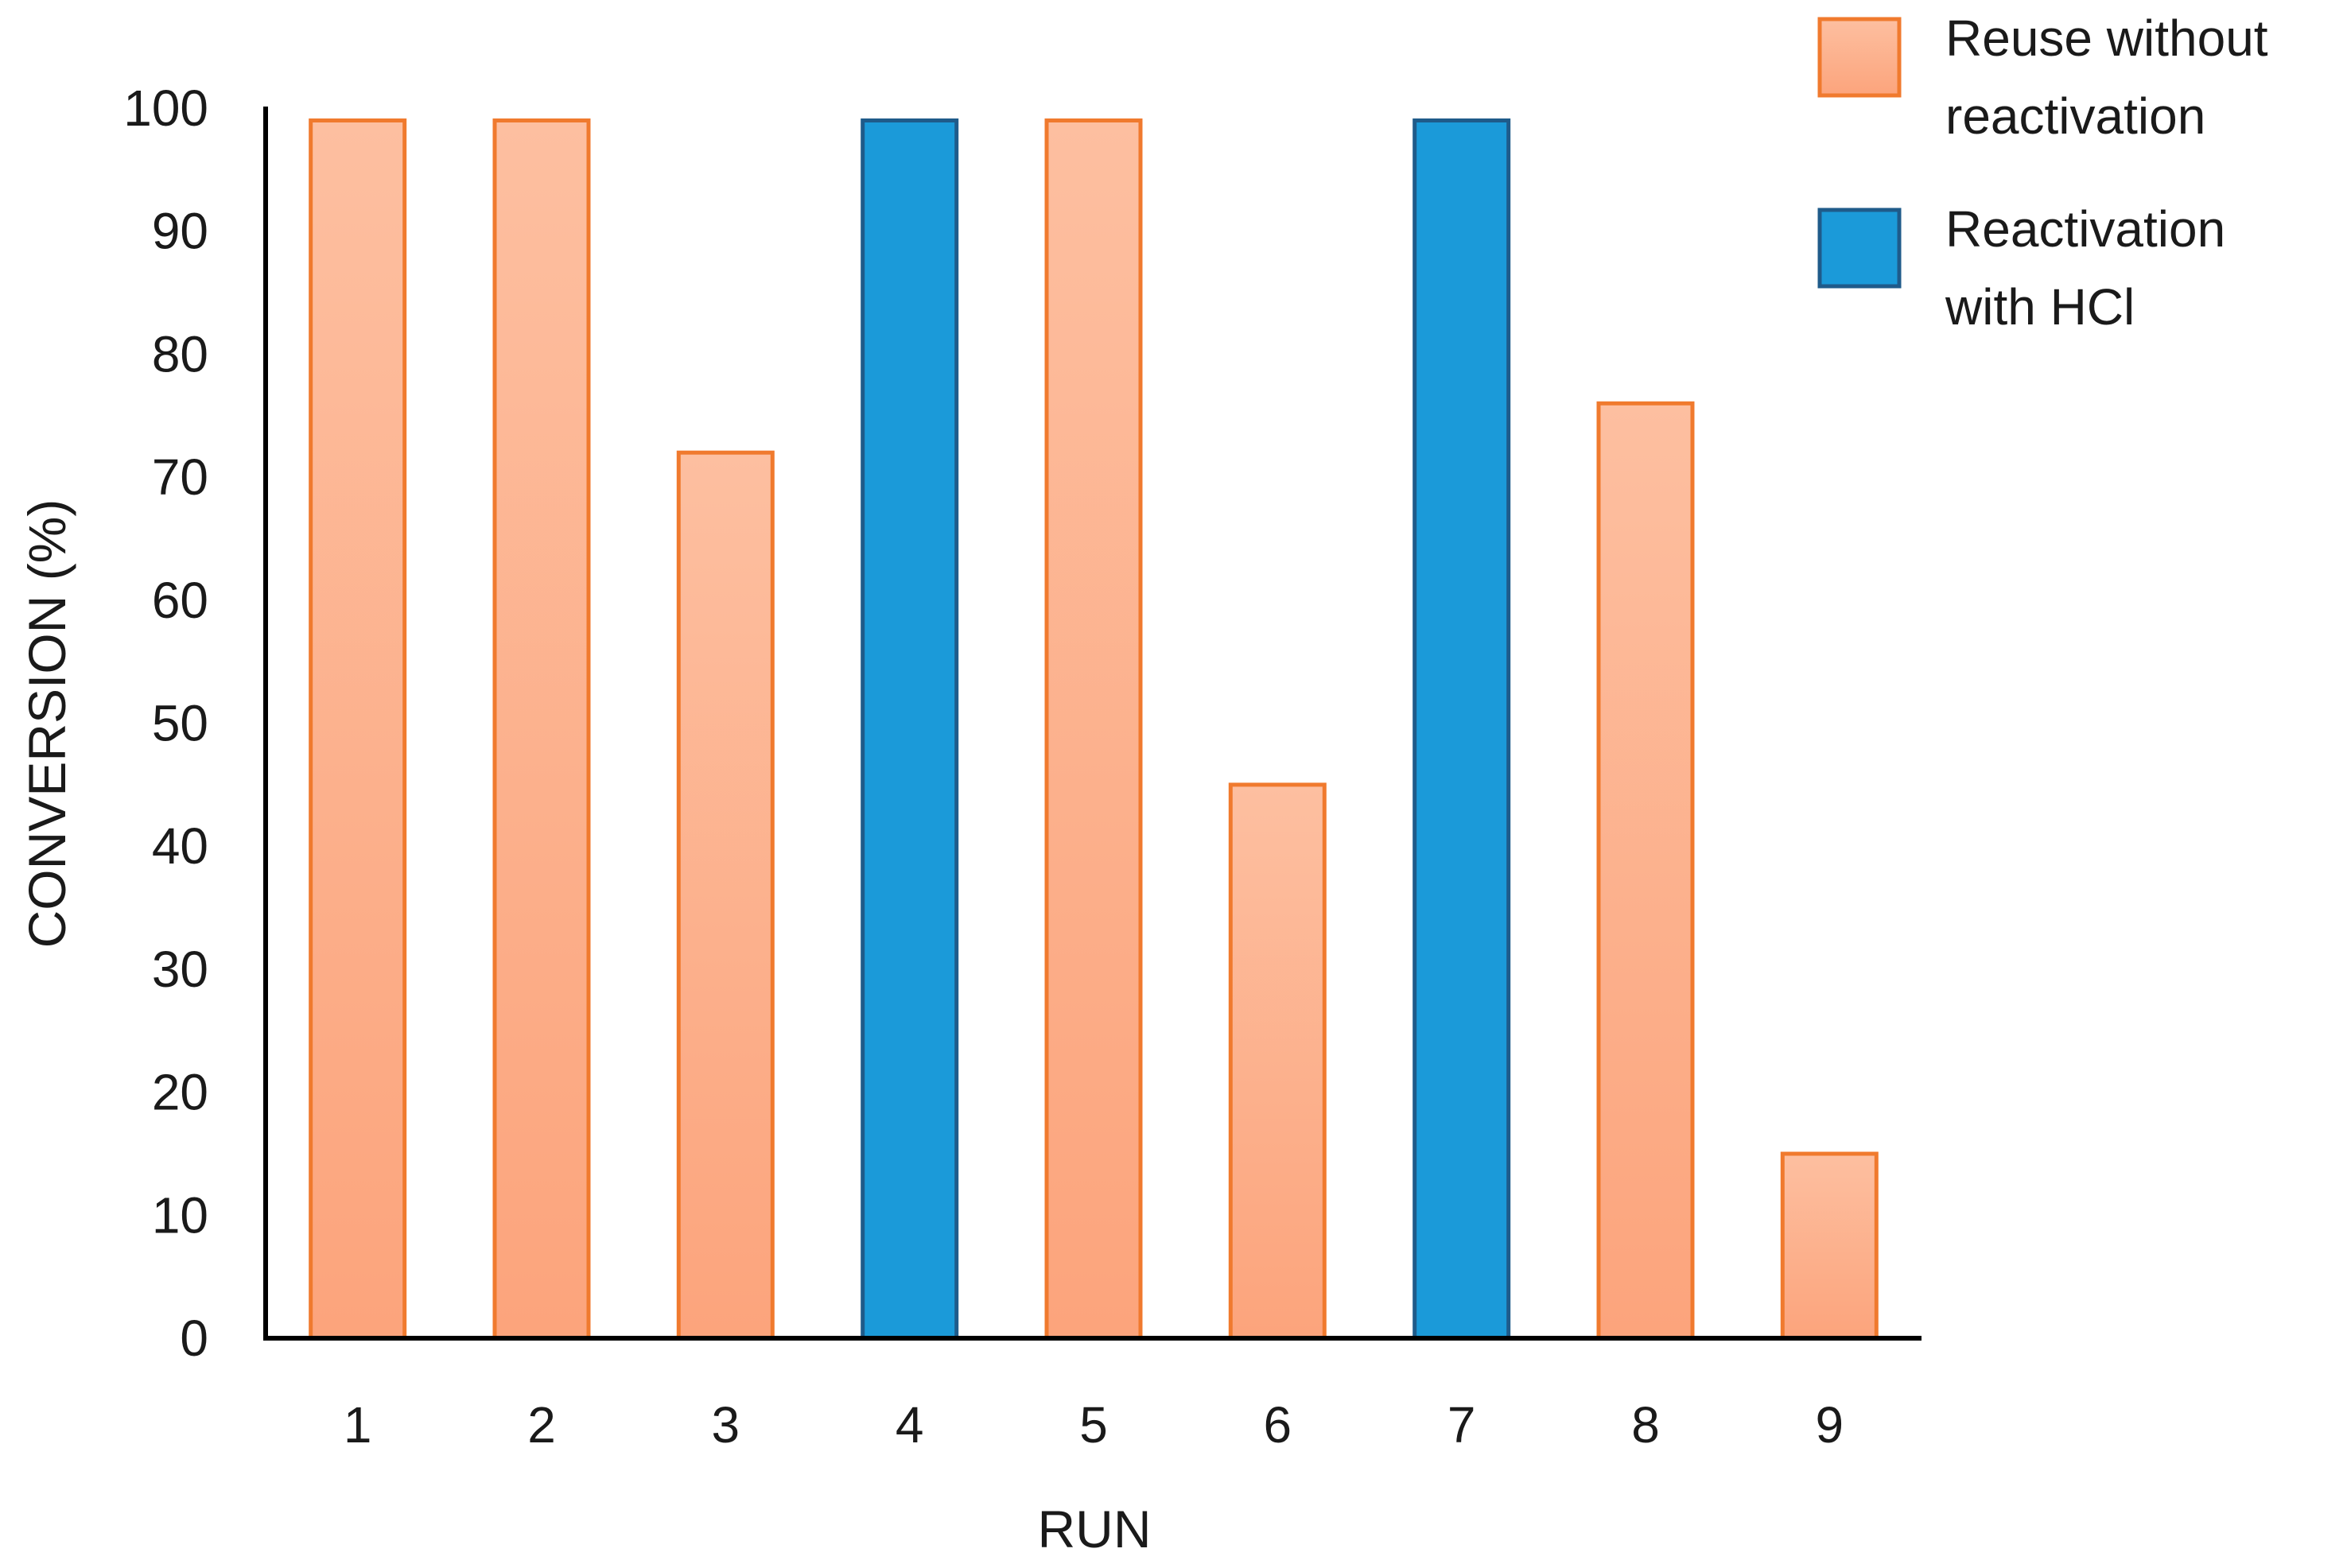 Image resolution: width=2347 pixels, height=1568 pixels. What do you see at coordinates (2075, 116) in the screenshot?
I see `legend-label-1-line-2: reactivation` at bounding box center [2075, 116].